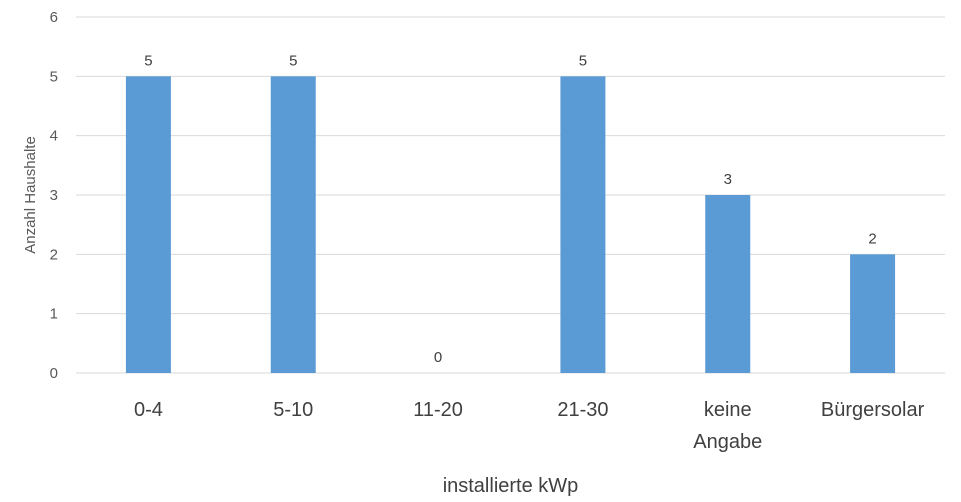 The width and height of the screenshot is (961, 502). I want to click on x-tick-label: 21-30, so click(582, 410).